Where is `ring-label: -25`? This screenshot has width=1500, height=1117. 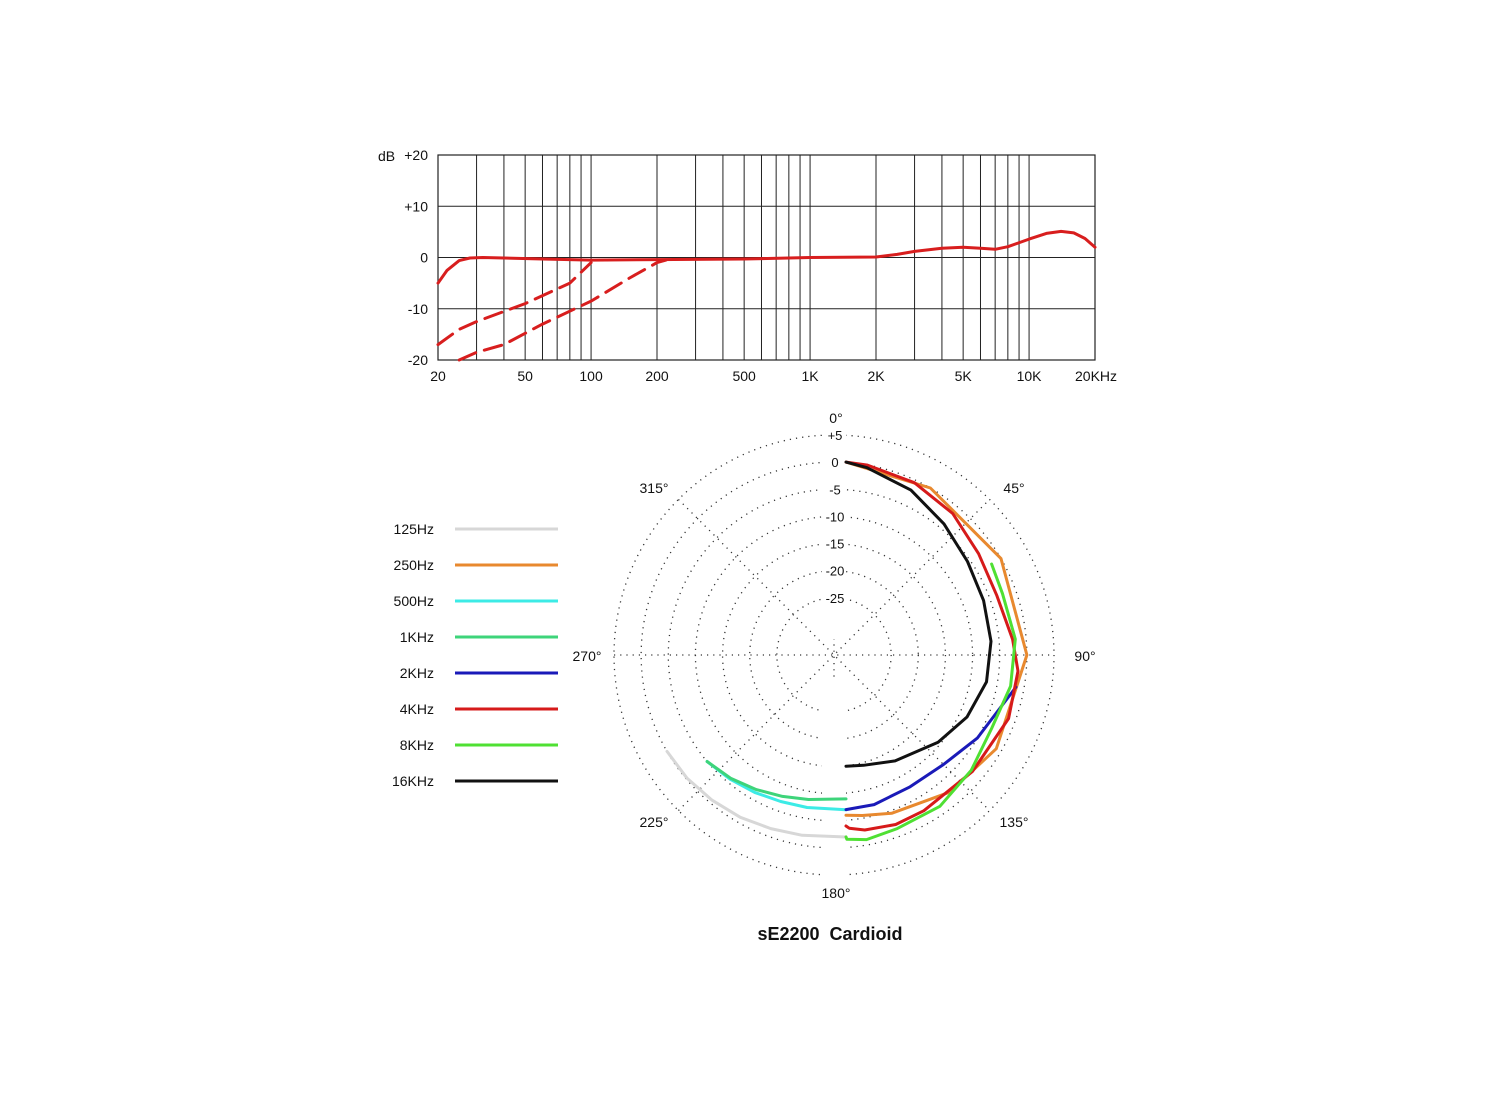
ring-label: -25 is located at coordinates (835, 598).